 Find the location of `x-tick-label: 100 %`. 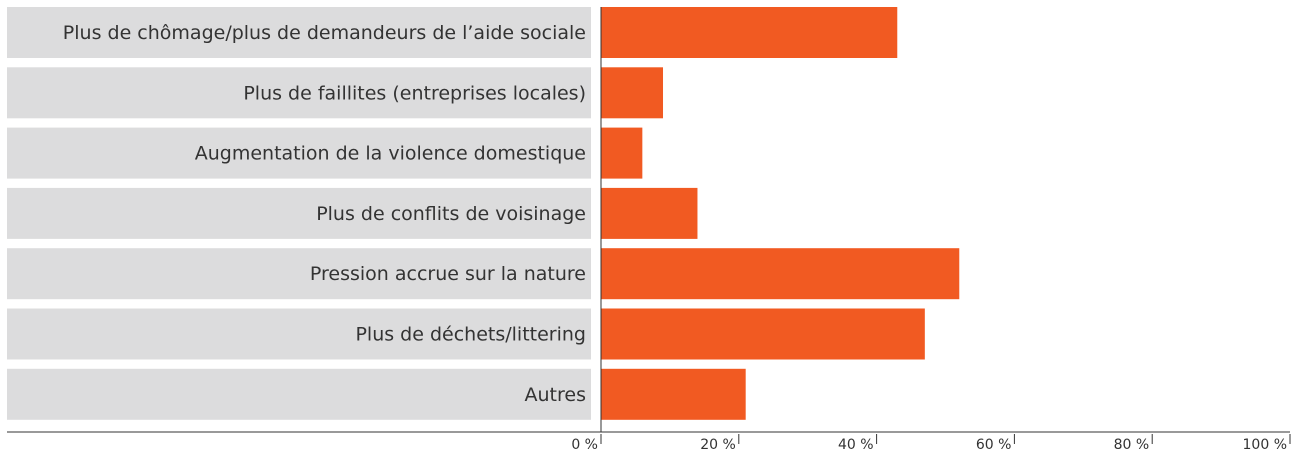

x-tick-label: 100 % is located at coordinates (1265, 445).